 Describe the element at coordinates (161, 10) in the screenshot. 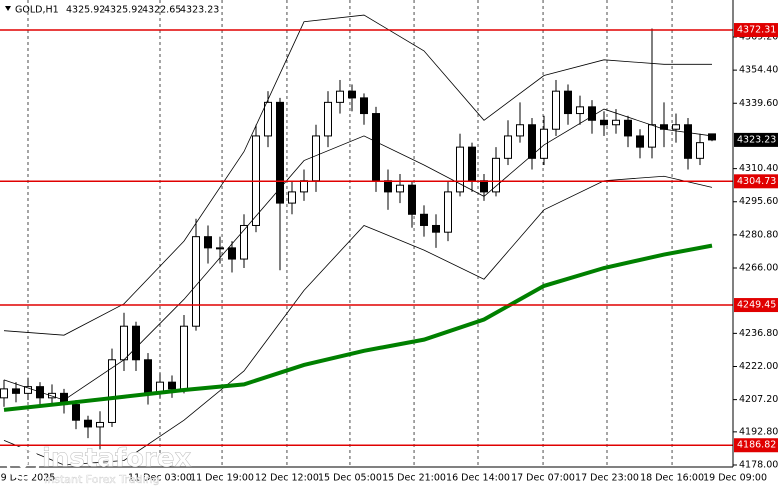

I see `header-low: 4322.65` at that location.